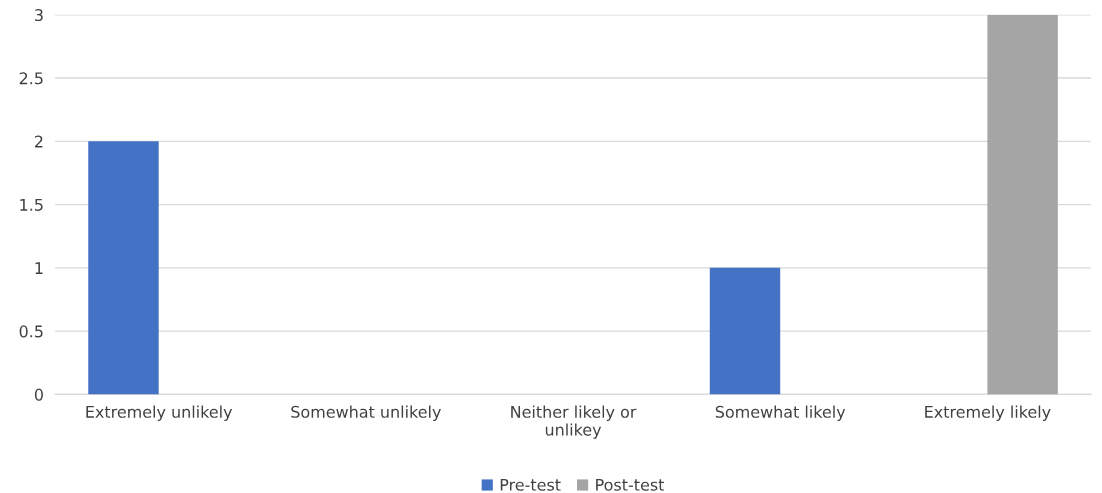 This screenshot has width=1102, height=493. Describe the element at coordinates (39, 141) in the screenshot. I see `y-tick-label: 2` at that location.